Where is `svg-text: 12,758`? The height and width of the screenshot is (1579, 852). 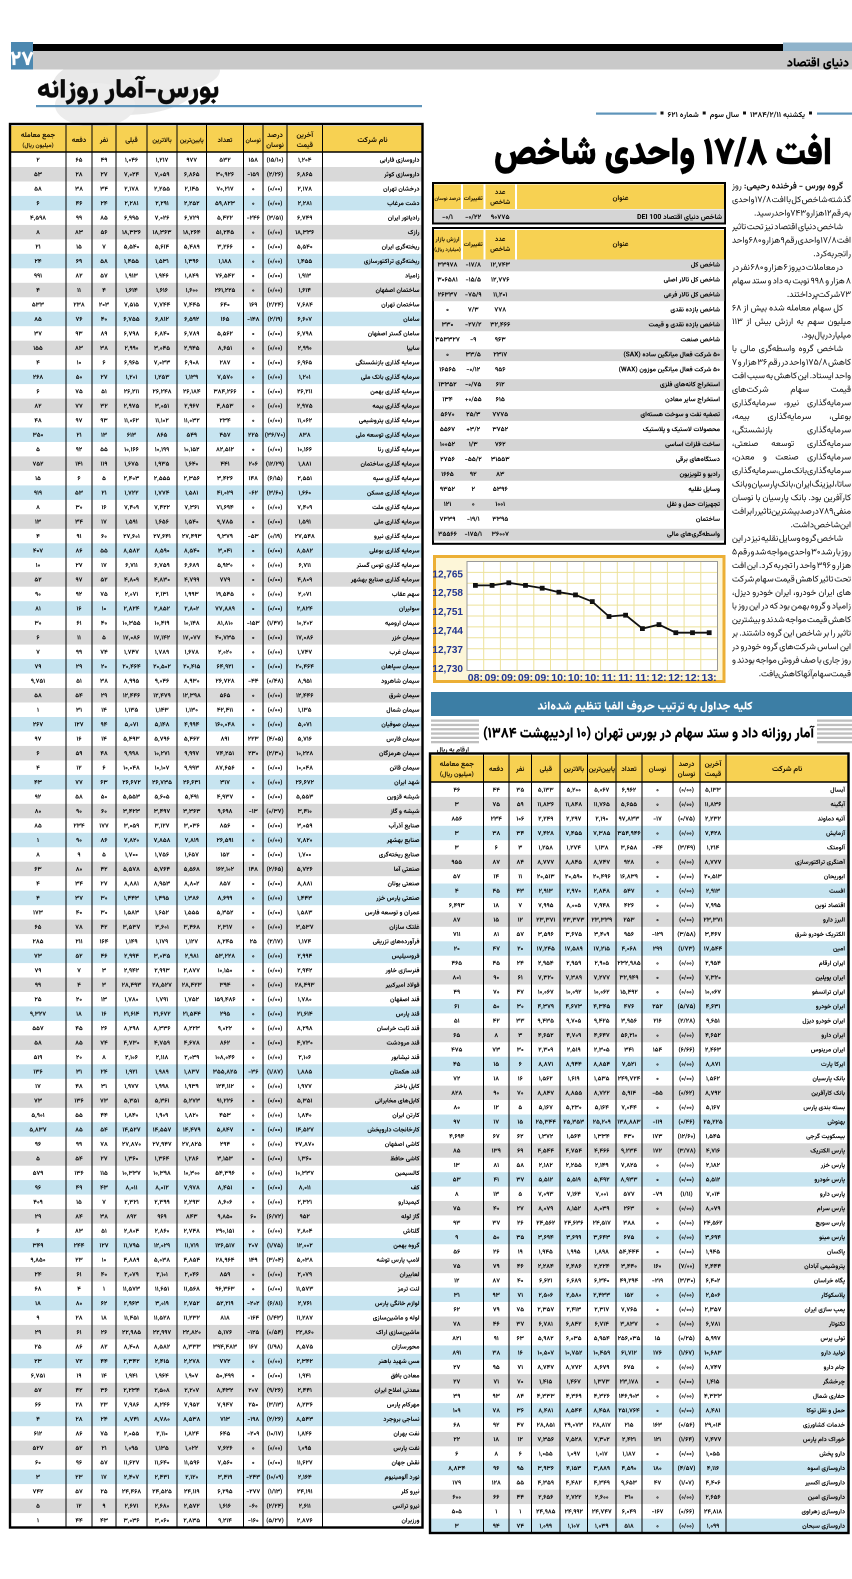 svg-text: 12,758 is located at coordinates (447, 593).